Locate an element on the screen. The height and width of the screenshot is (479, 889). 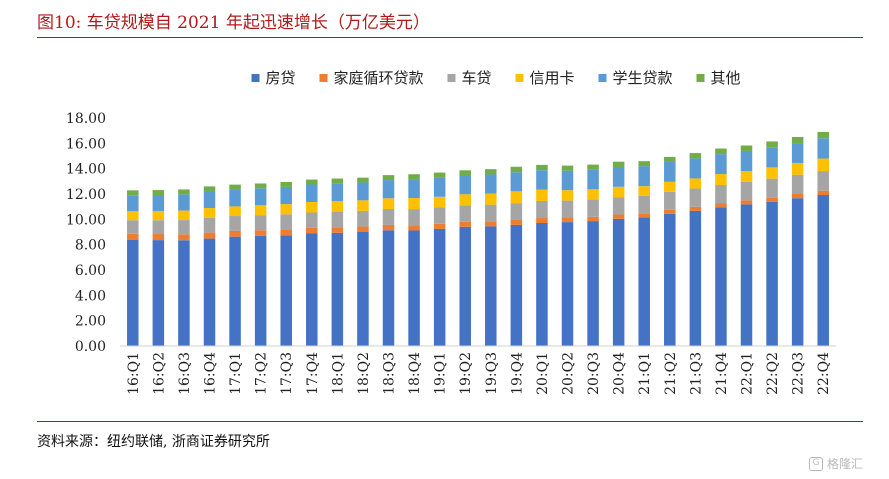
bar-18:Q3-4 is located at coordinates (388, 189).